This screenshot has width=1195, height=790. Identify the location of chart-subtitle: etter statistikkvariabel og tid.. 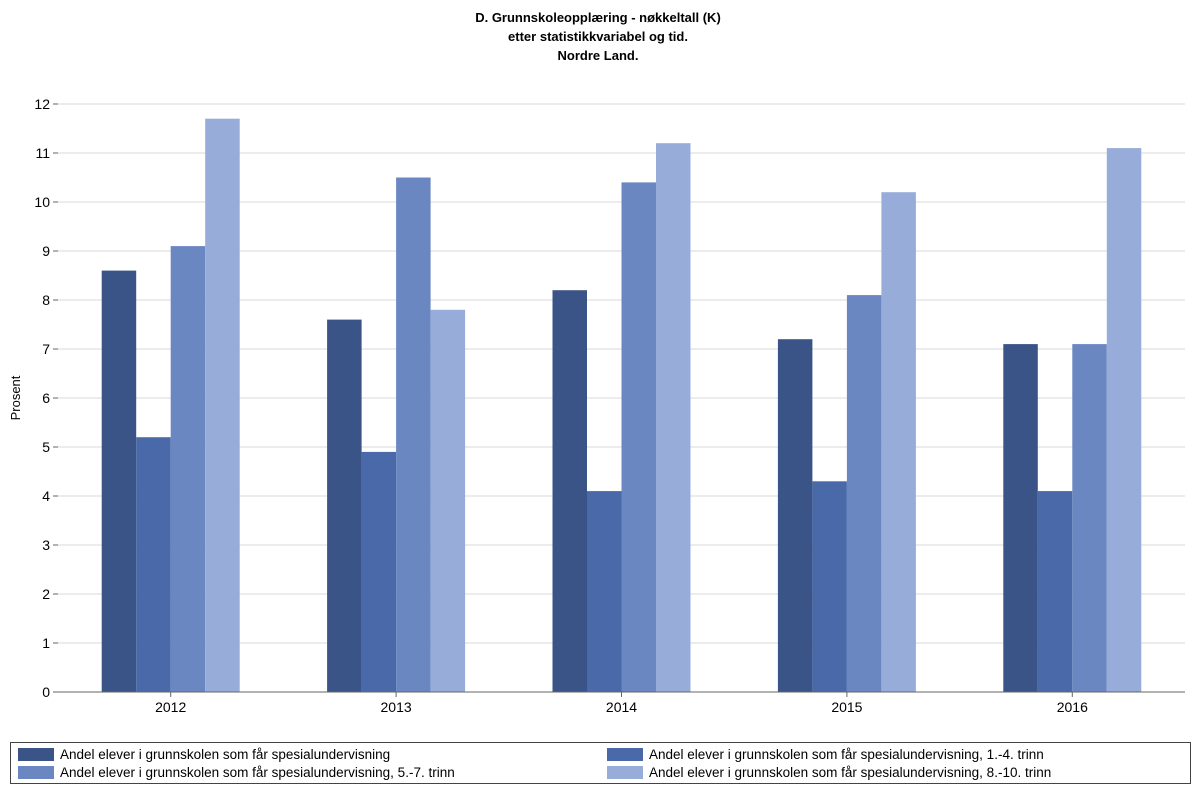
(598, 36).